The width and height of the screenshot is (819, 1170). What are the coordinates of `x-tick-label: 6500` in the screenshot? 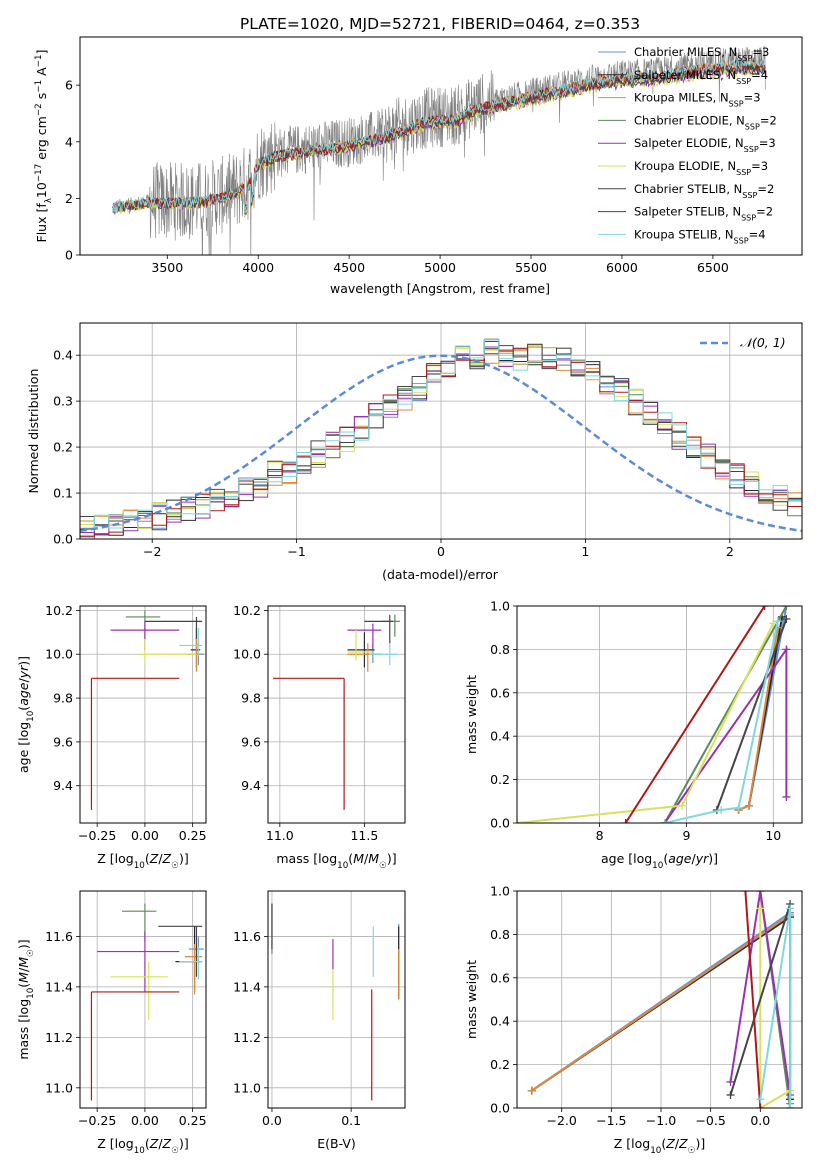 It's located at (713, 267).